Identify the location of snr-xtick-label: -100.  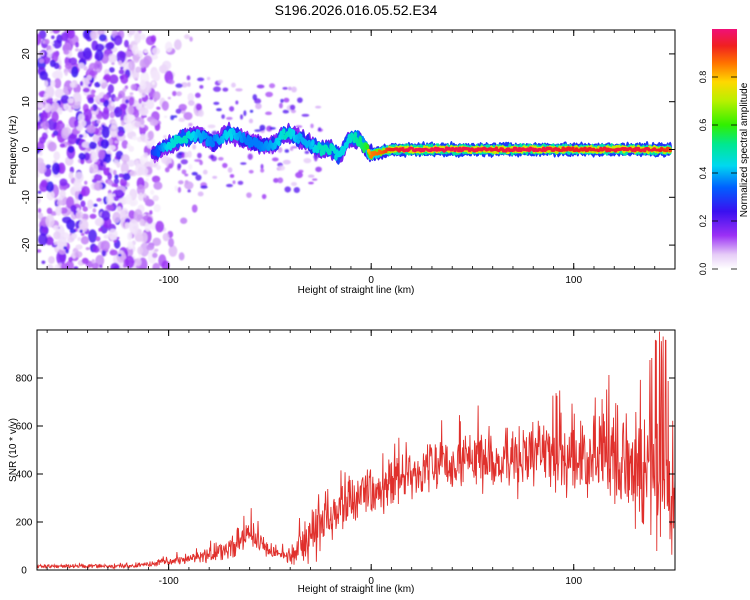
(169, 581).